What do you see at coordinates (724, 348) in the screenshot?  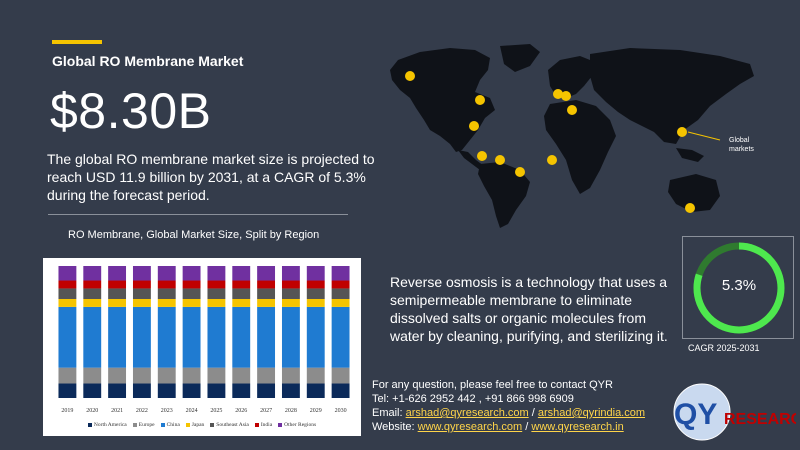 I see `cagr-caption: CAGR 2025-2031` at bounding box center [724, 348].